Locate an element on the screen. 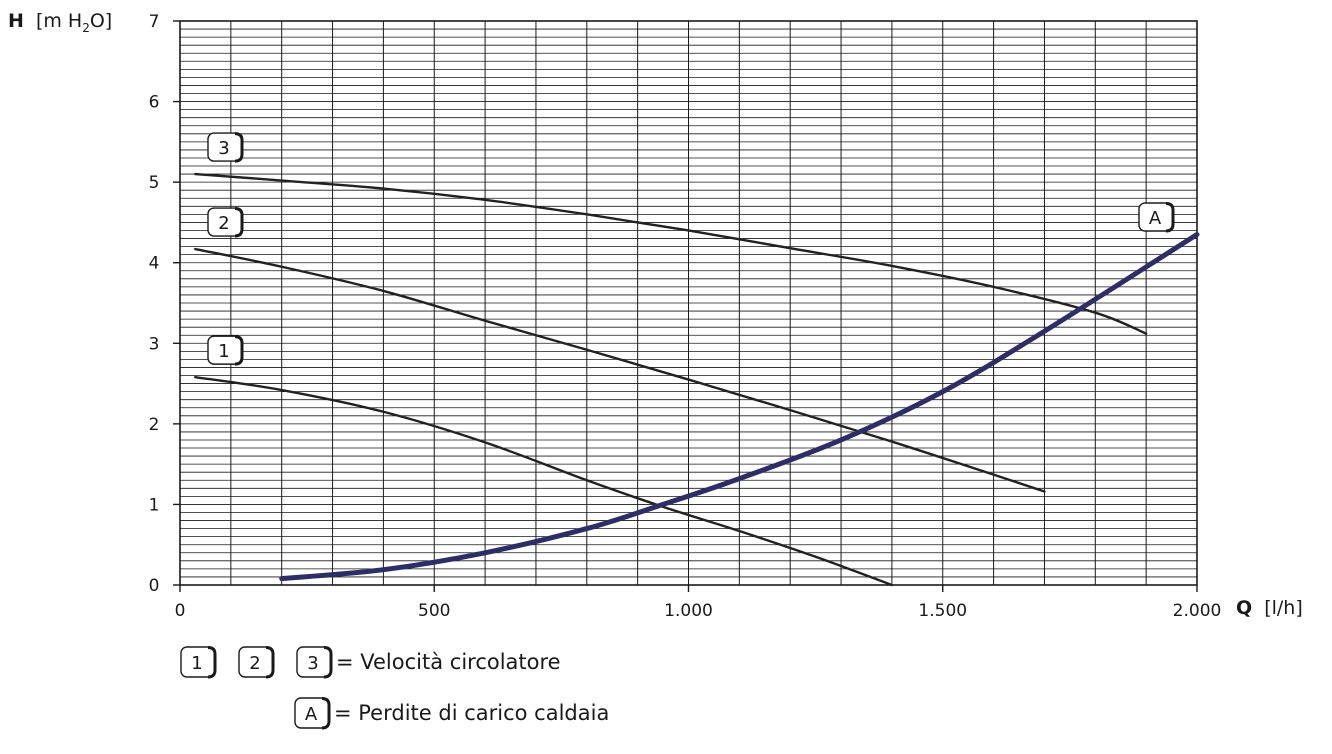 Image resolution: width=1332 pixels, height=754 pixels. y-tick-label: 1 is located at coordinates (154, 505).